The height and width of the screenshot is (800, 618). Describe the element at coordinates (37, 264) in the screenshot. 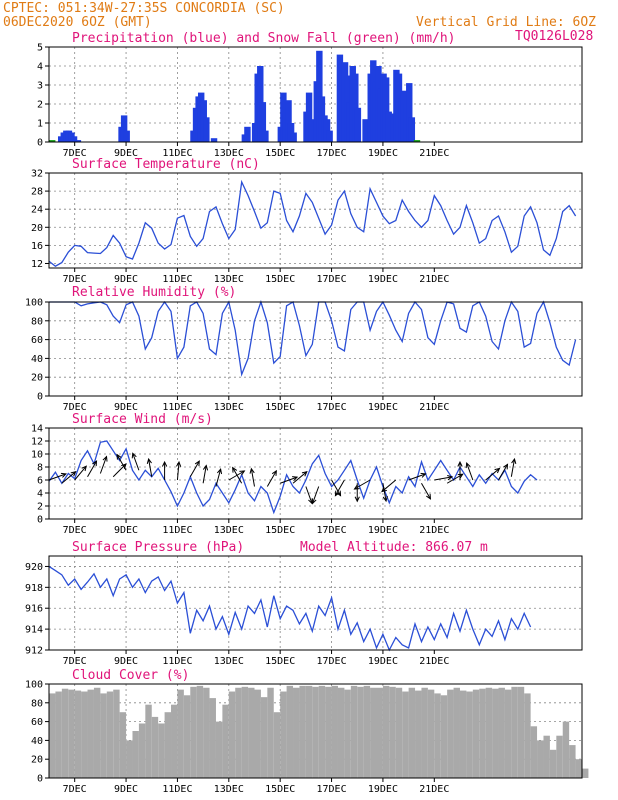

I see `y-tick-label: 12` at that location.